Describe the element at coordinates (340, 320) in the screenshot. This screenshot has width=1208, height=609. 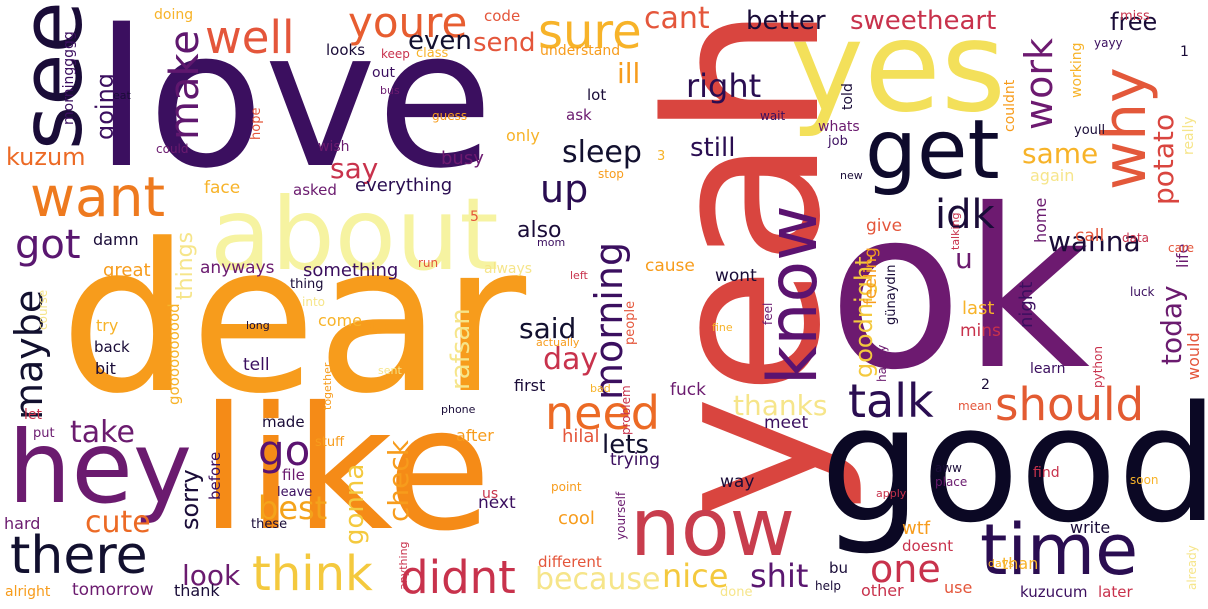
I see `cloud-word: come` at that location.